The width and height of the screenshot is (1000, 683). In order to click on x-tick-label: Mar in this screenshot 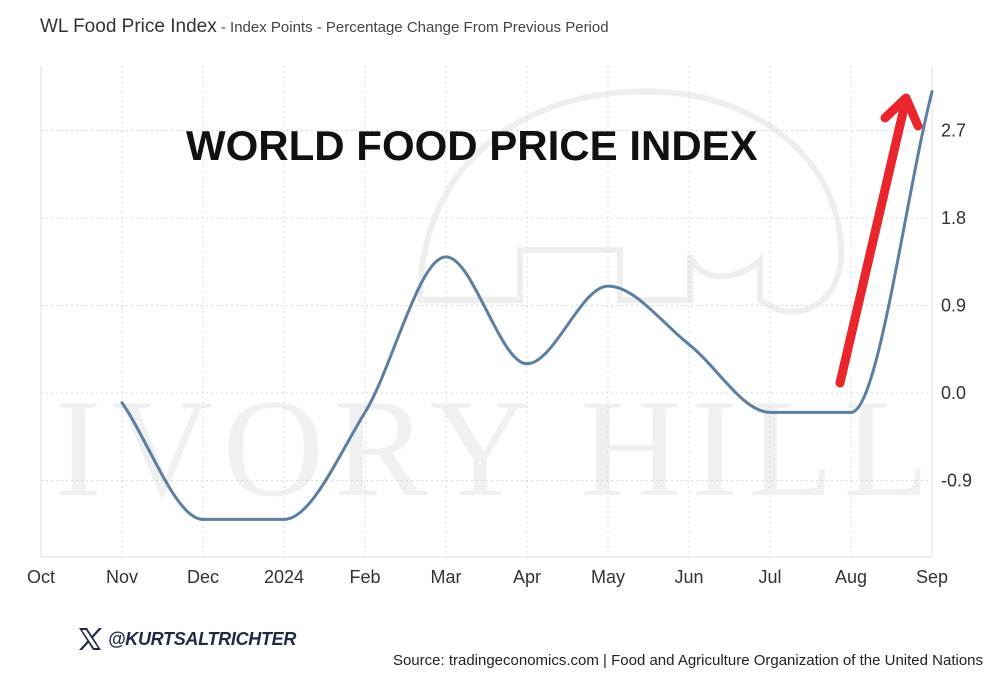, I will do `click(446, 577)`.